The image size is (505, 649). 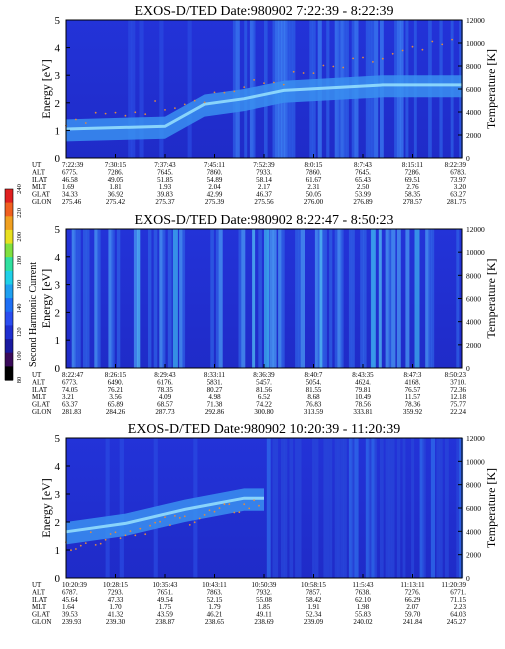 I want to click on orbit-cell: 359.92, so click(x=413, y=412).